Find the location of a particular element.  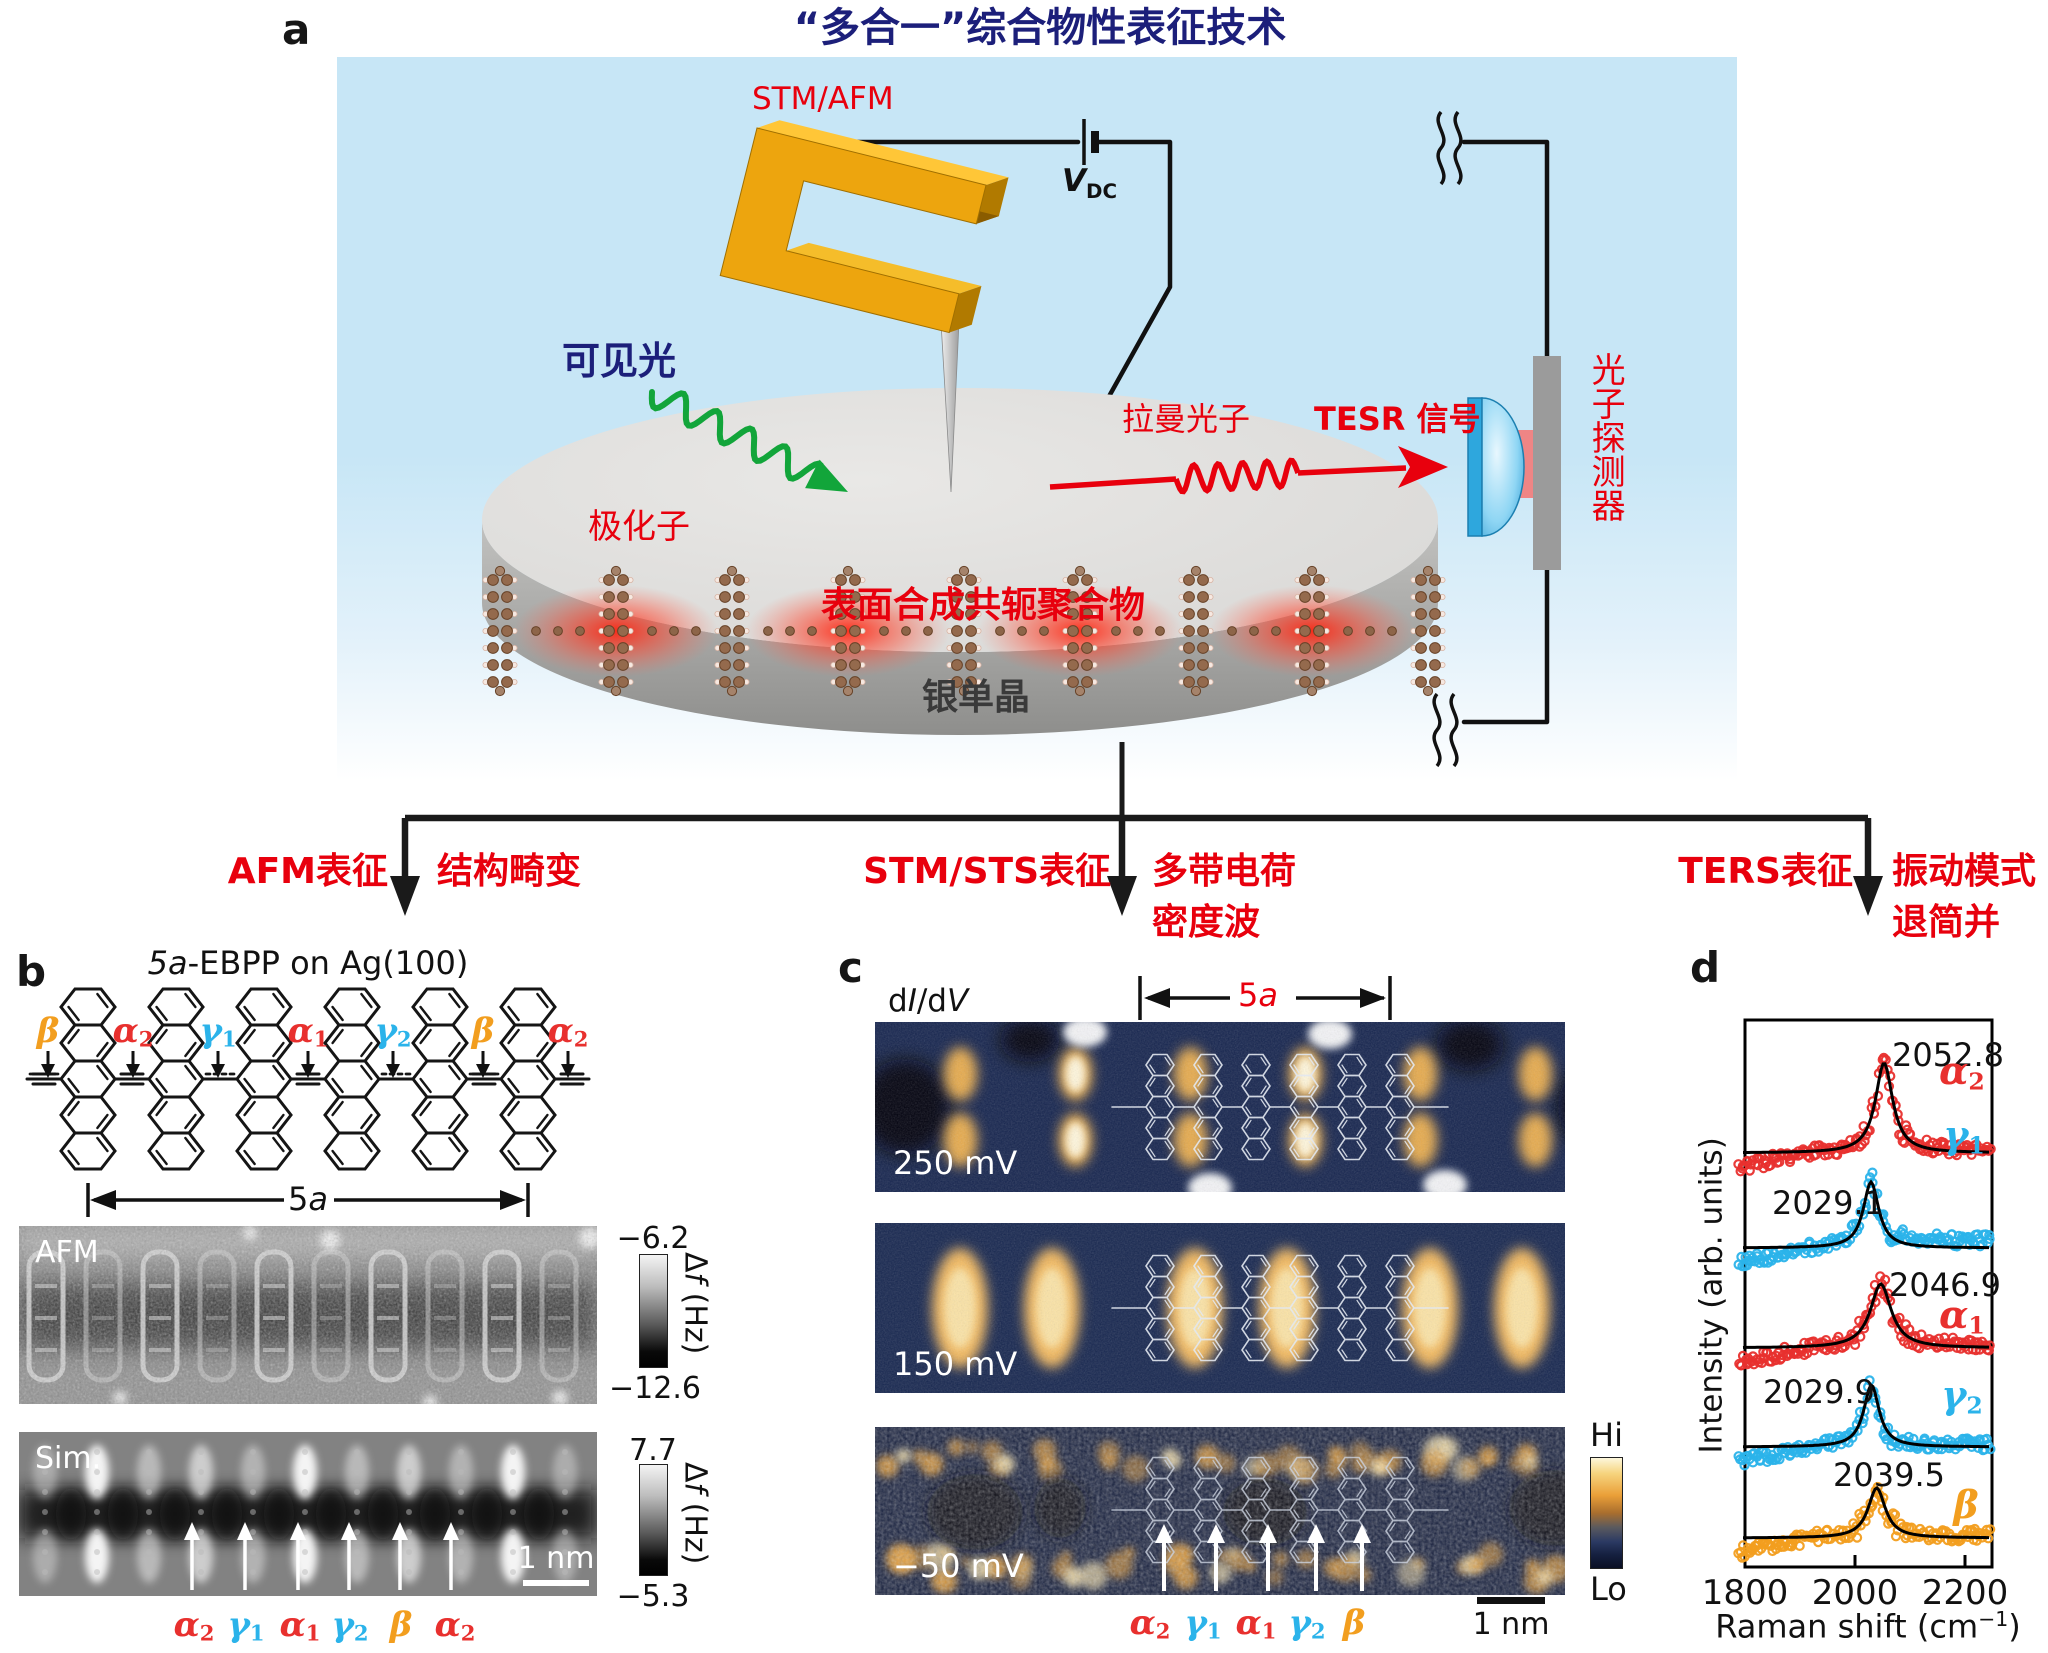

colorbar-lo-label: Lo is located at coordinates (1608, 1589).